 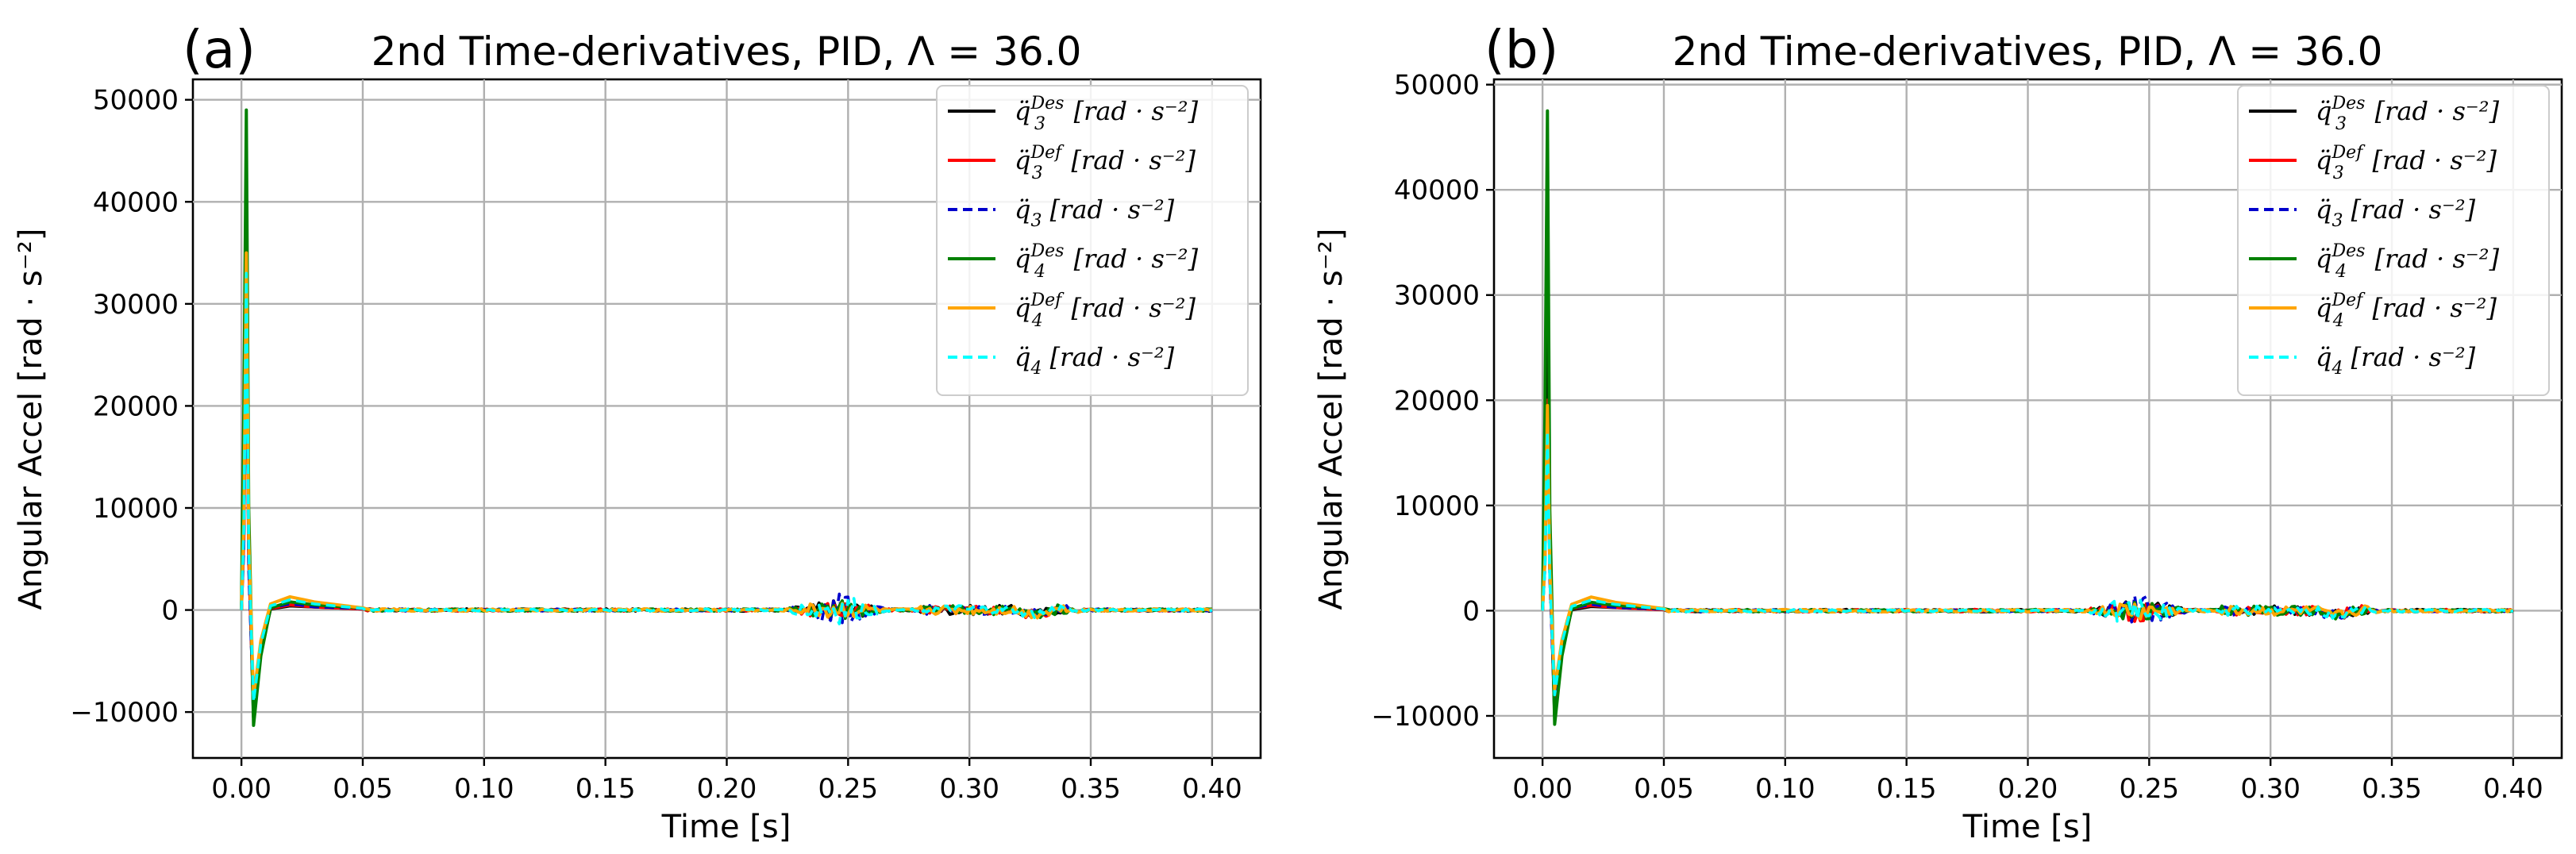 What do you see at coordinates (31, 419) in the screenshot?
I see `y-axis-label-a: Angular Accel [rad · s⁻²]` at bounding box center [31, 419].